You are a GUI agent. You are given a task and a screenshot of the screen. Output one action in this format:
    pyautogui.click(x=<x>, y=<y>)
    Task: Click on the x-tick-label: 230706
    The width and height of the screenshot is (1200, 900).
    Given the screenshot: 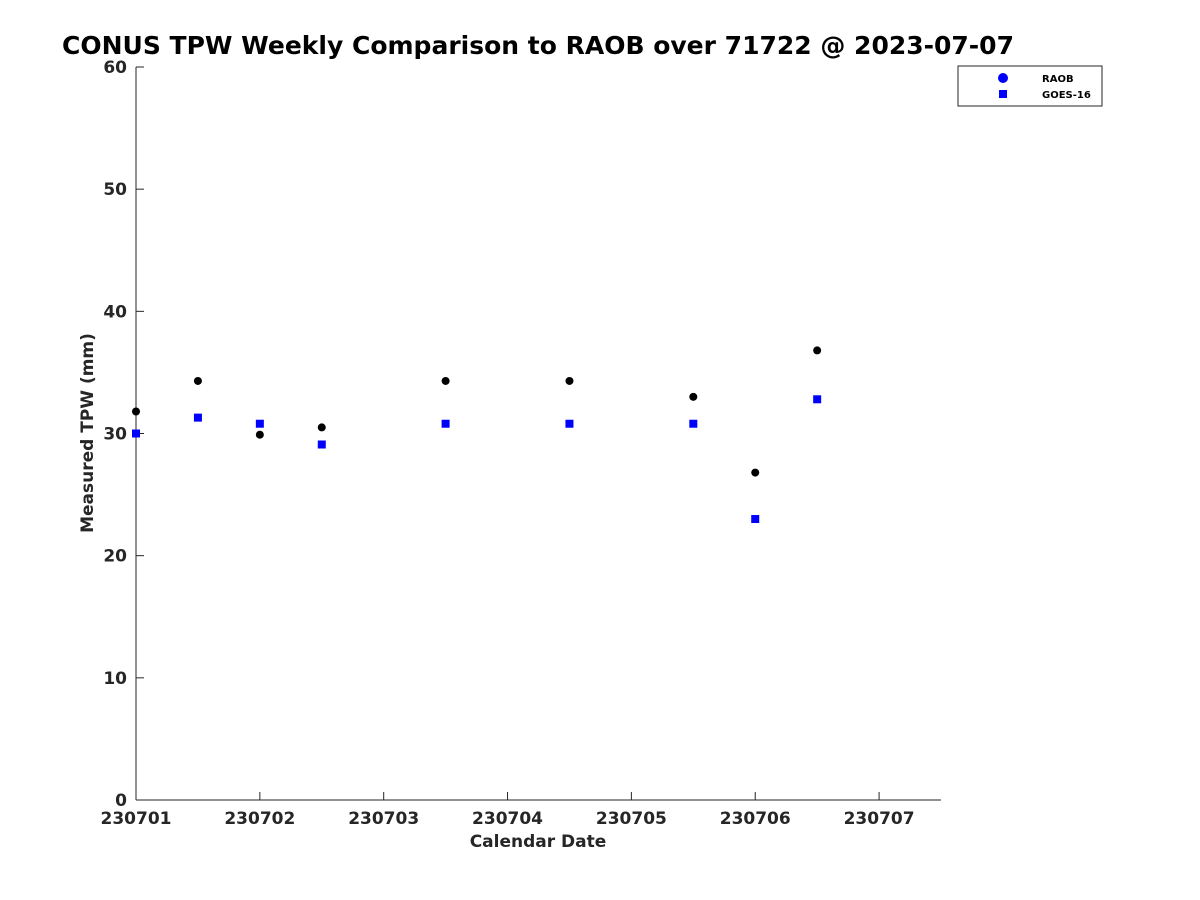 What is the action you would take?
    pyautogui.click(x=755, y=819)
    